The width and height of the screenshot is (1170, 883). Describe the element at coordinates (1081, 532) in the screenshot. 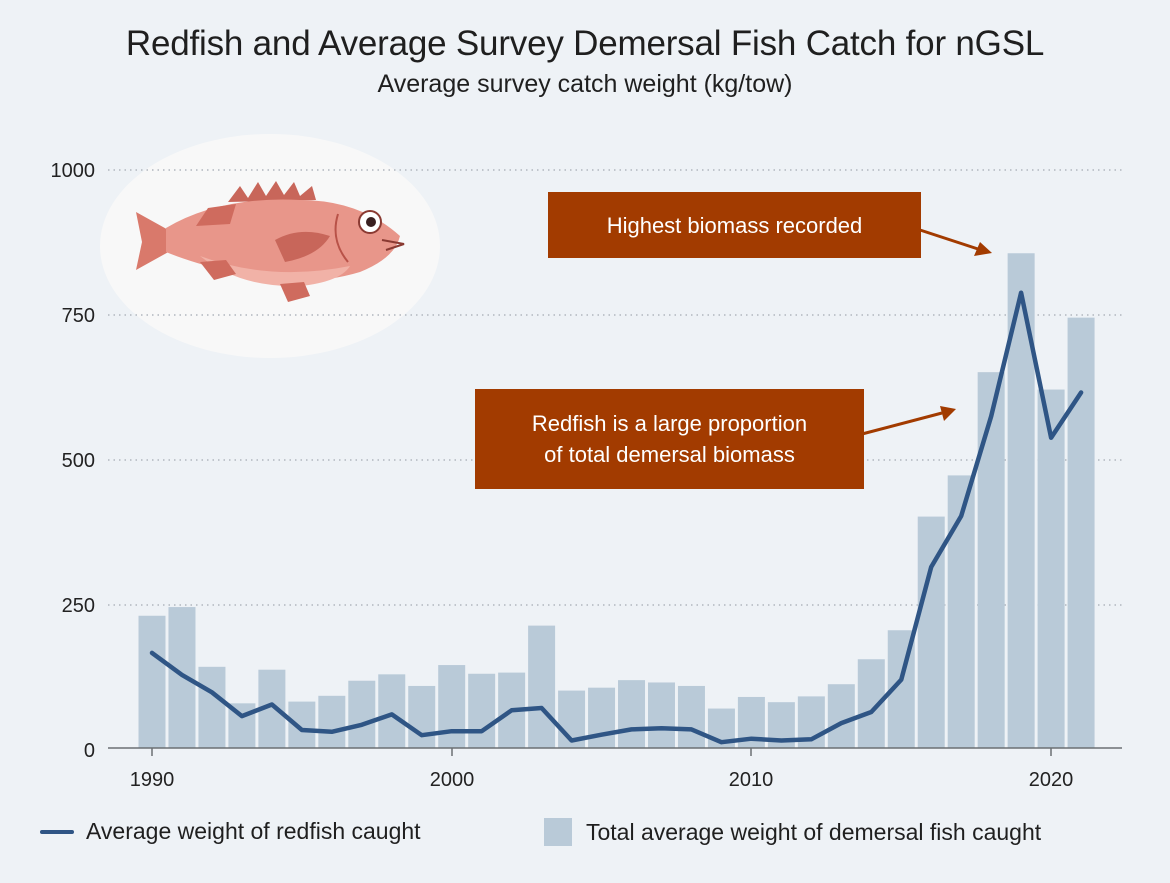

I see `bar-2021` at that location.